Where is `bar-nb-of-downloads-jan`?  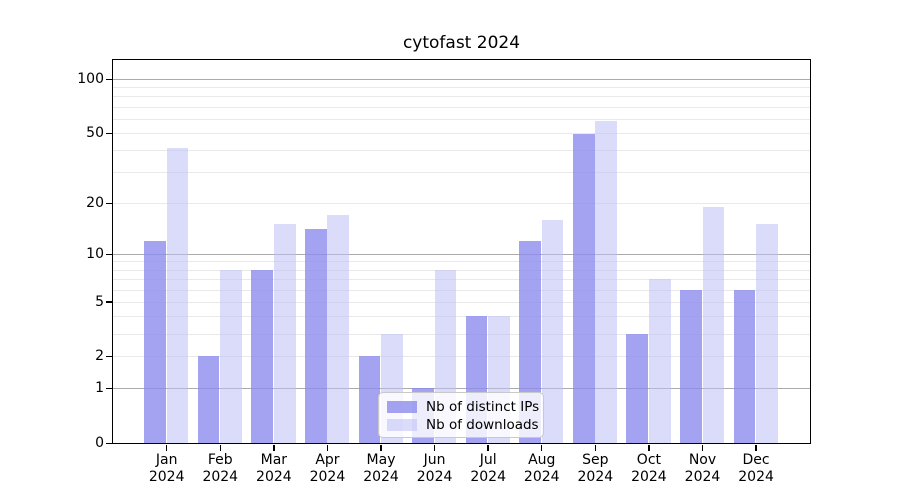
bar-nb-of-downloads-jan is located at coordinates (177, 295).